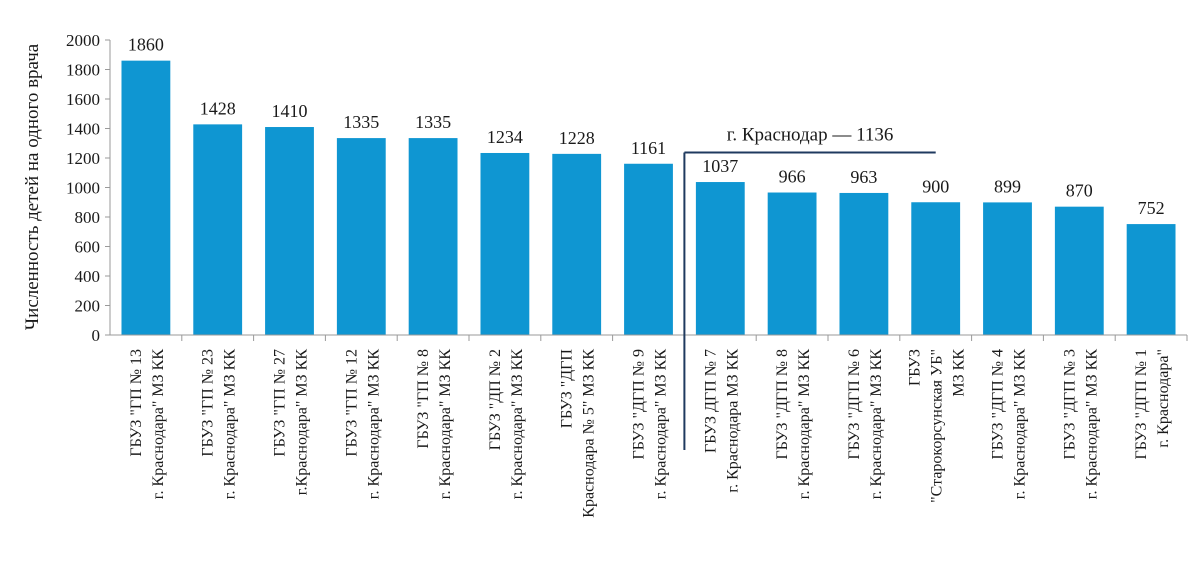 The height and width of the screenshot is (581, 1200). I want to click on bar-value-label: 1161, so click(648, 148).